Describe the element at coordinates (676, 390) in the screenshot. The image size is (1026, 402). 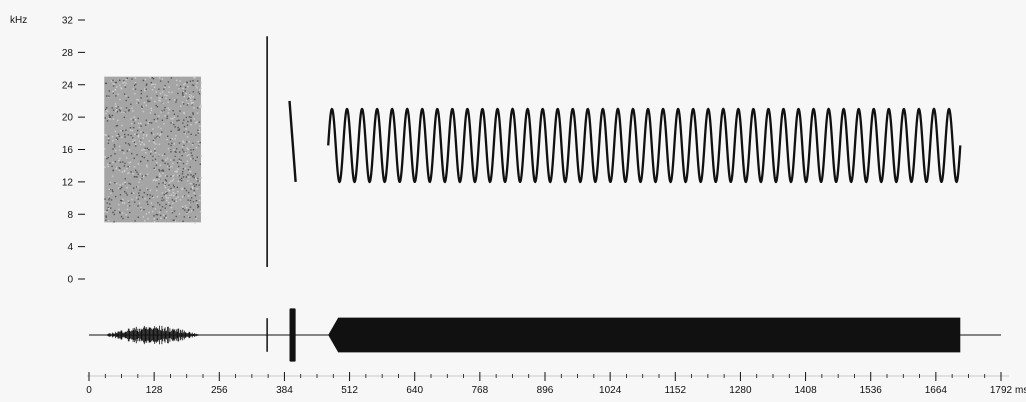
I see `x-tick-label: 1152` at that location.